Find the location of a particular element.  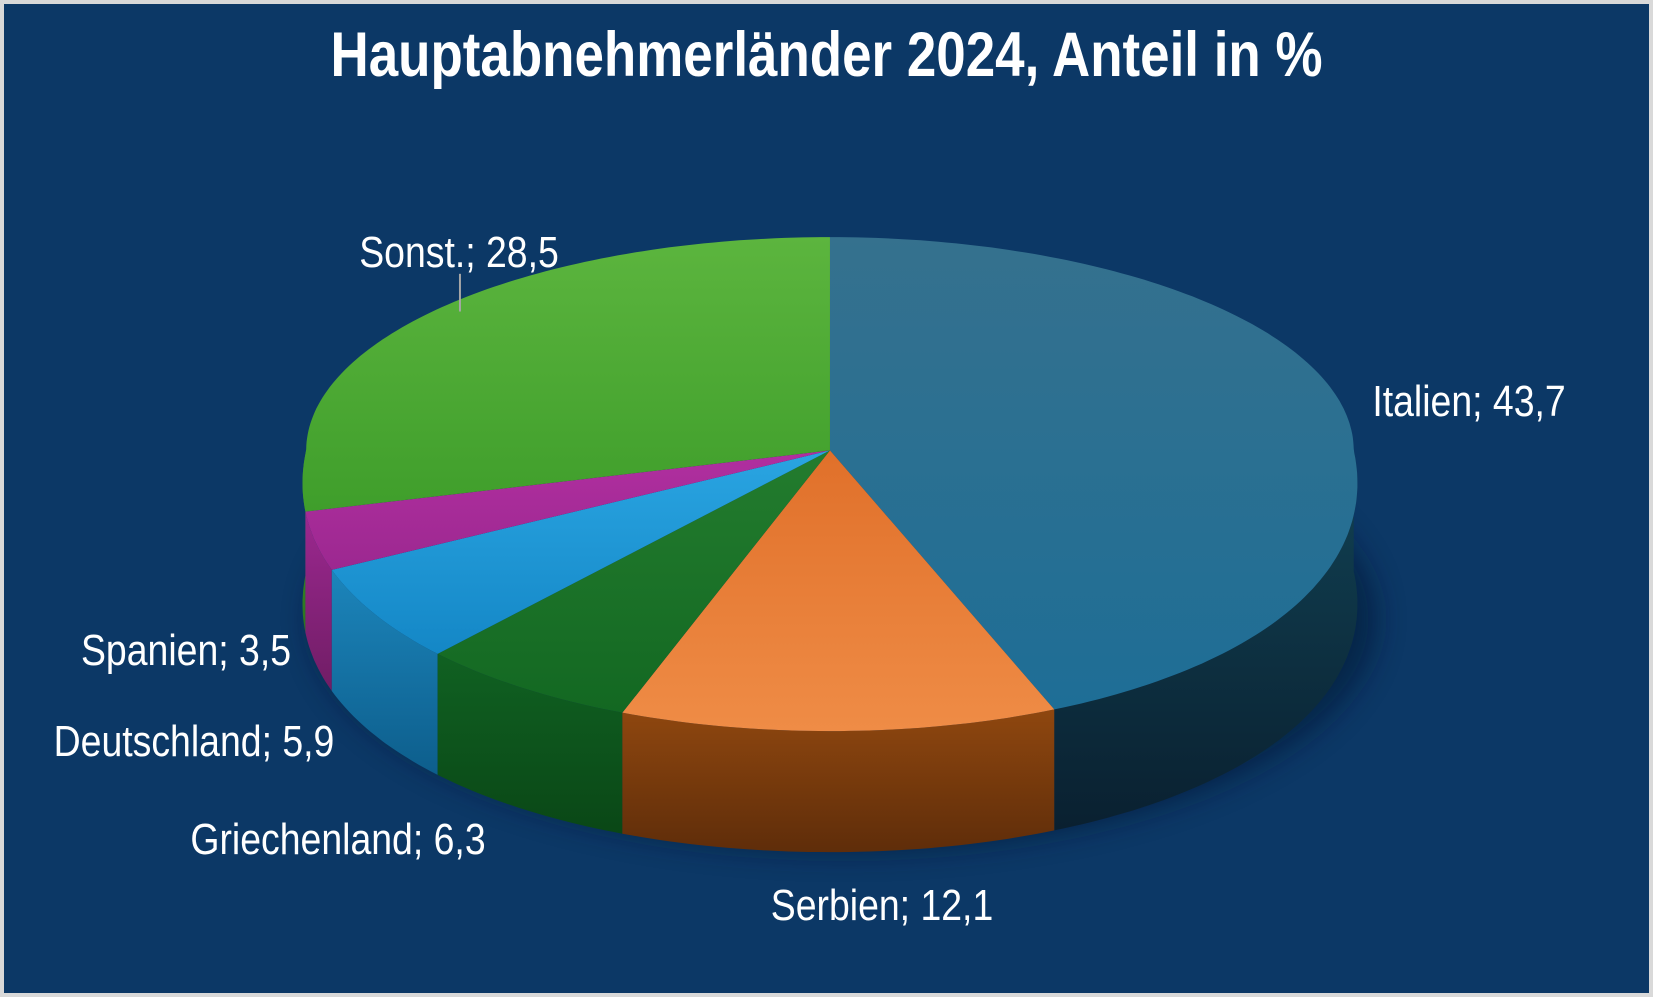

chart-title: Hauptabnehmerländer 2024, Anteil in % is located at coordinates (826, 55).